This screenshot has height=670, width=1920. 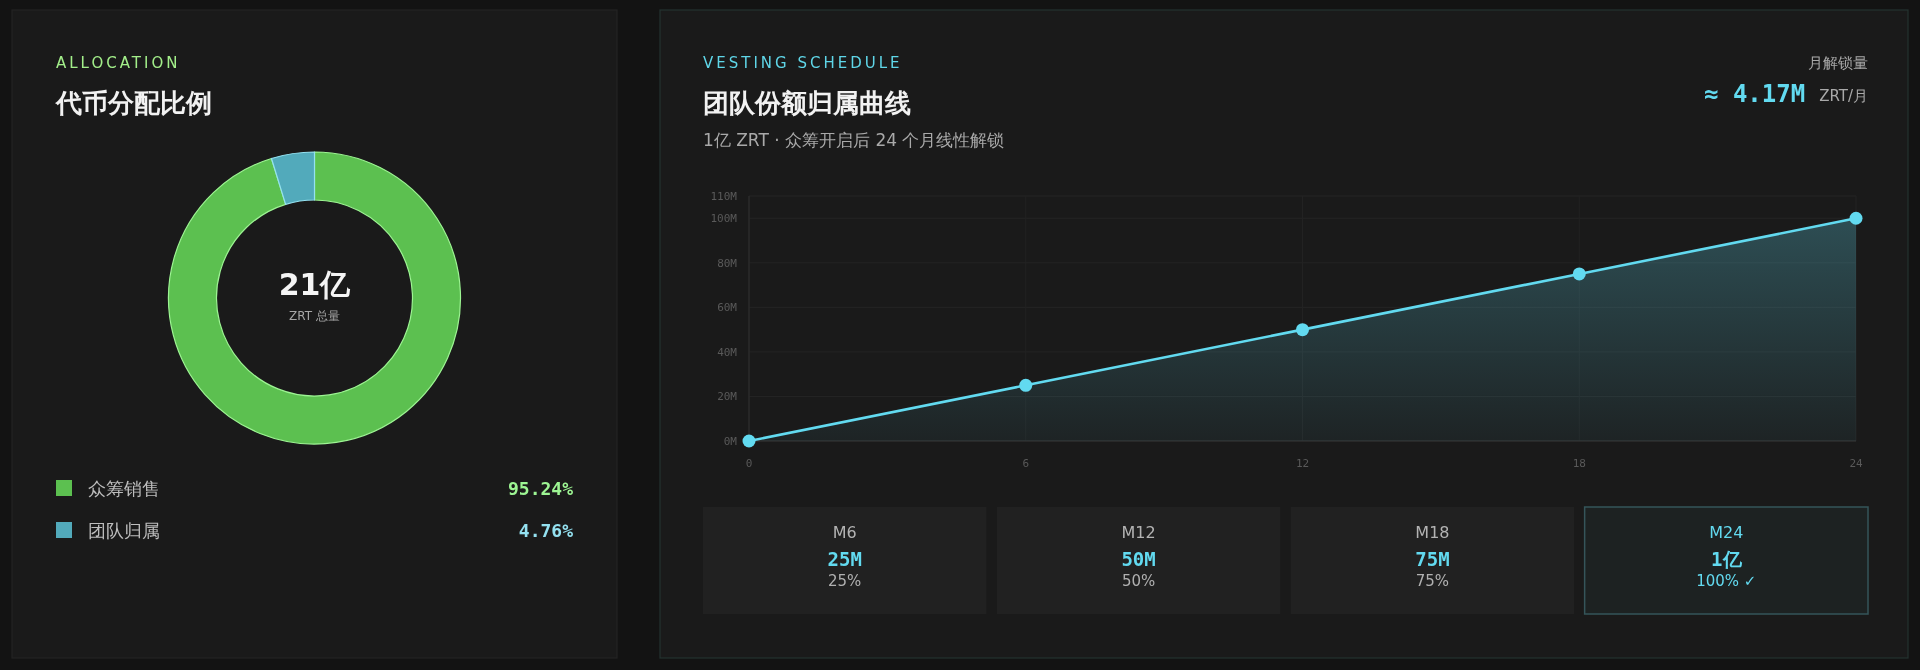 What do you see at coordinates (1302, 463) in the screenshot?
I see `x-tick-label: 12` at bounding box center [1302, 463].